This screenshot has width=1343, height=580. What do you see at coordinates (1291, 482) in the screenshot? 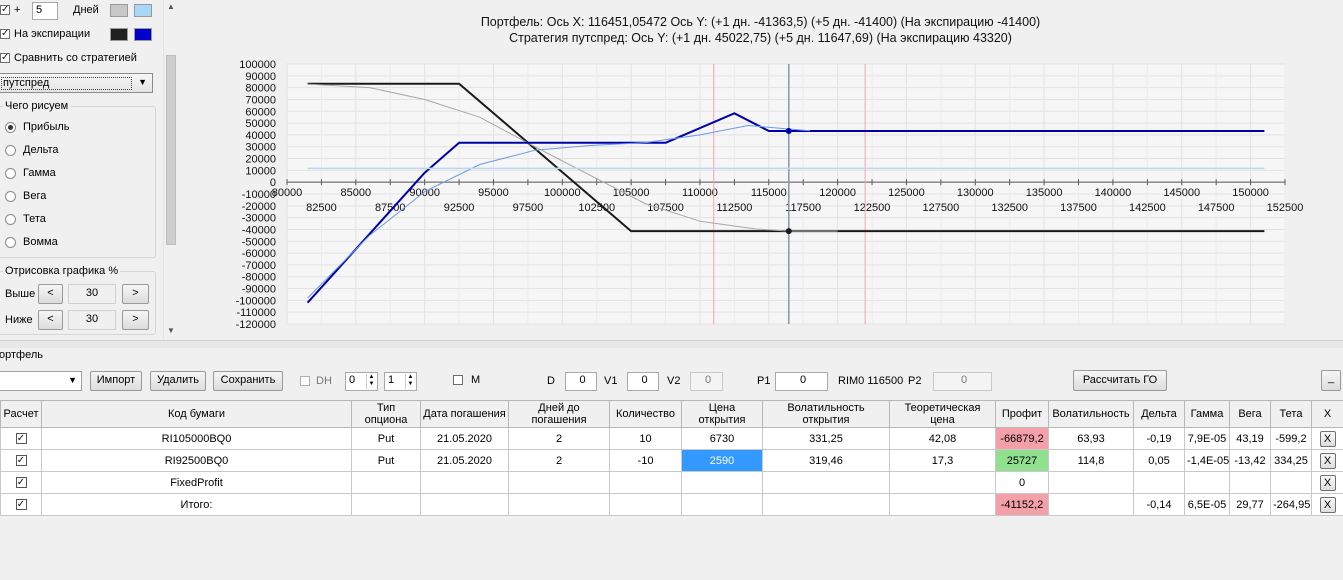
I see `cell-theta` at bounding box center [1291, 482].